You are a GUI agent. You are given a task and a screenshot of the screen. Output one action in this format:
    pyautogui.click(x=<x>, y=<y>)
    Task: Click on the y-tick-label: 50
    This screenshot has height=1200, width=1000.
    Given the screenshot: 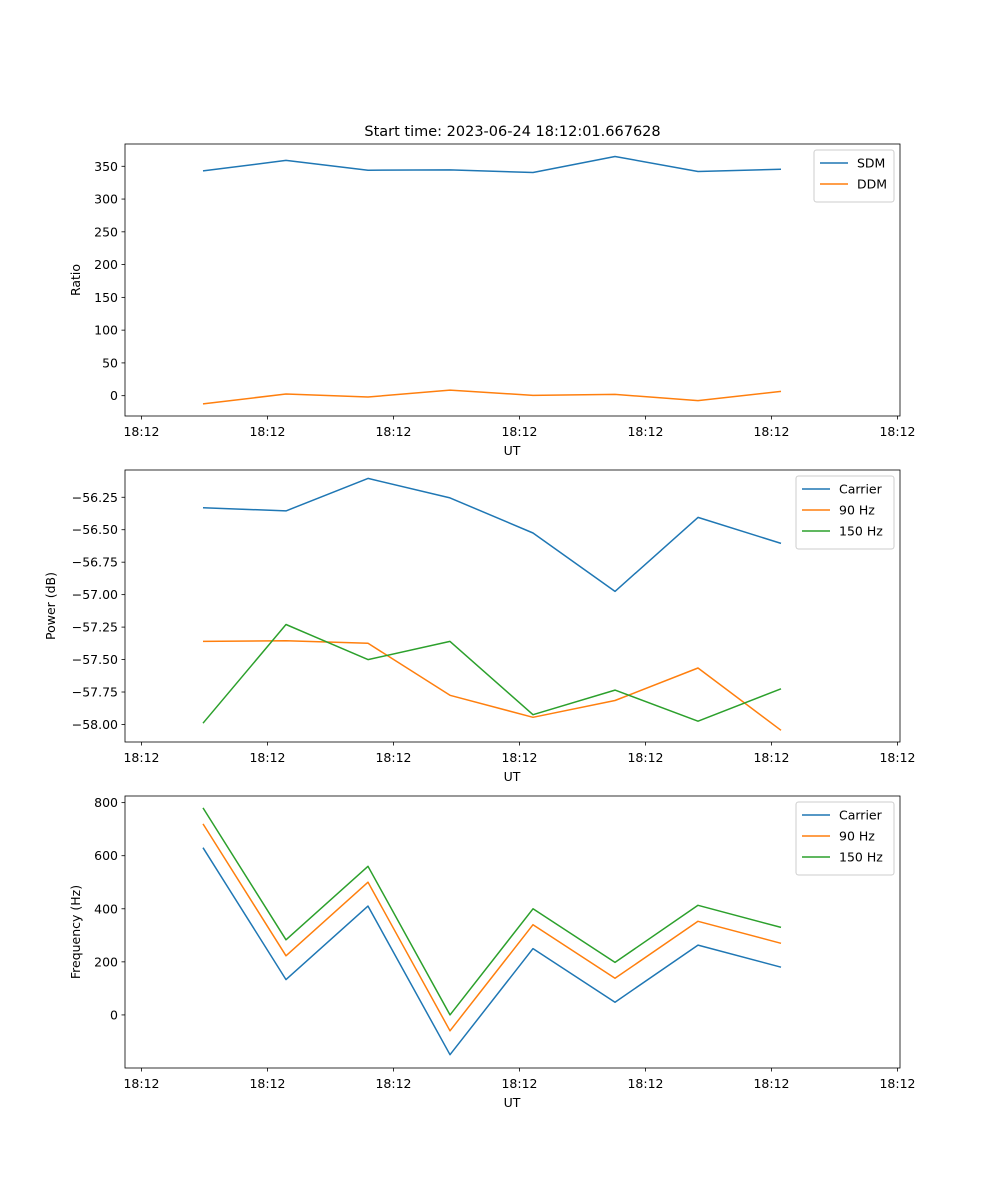 What is the action you would take?
    pyautogui.click(x=110, y=362)
    